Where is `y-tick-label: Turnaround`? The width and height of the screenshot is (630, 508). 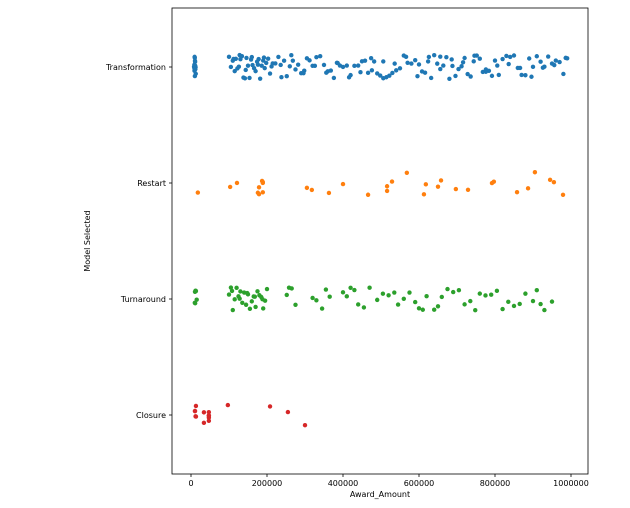 y-tick-label: Turnaround is located at coordinates (143, 299).